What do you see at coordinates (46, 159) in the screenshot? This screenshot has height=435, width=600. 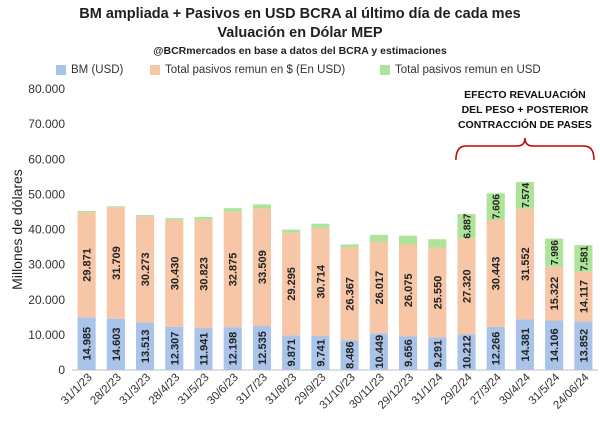 I see `y-tick-label: 60.000` at bounding box center [46, 159].